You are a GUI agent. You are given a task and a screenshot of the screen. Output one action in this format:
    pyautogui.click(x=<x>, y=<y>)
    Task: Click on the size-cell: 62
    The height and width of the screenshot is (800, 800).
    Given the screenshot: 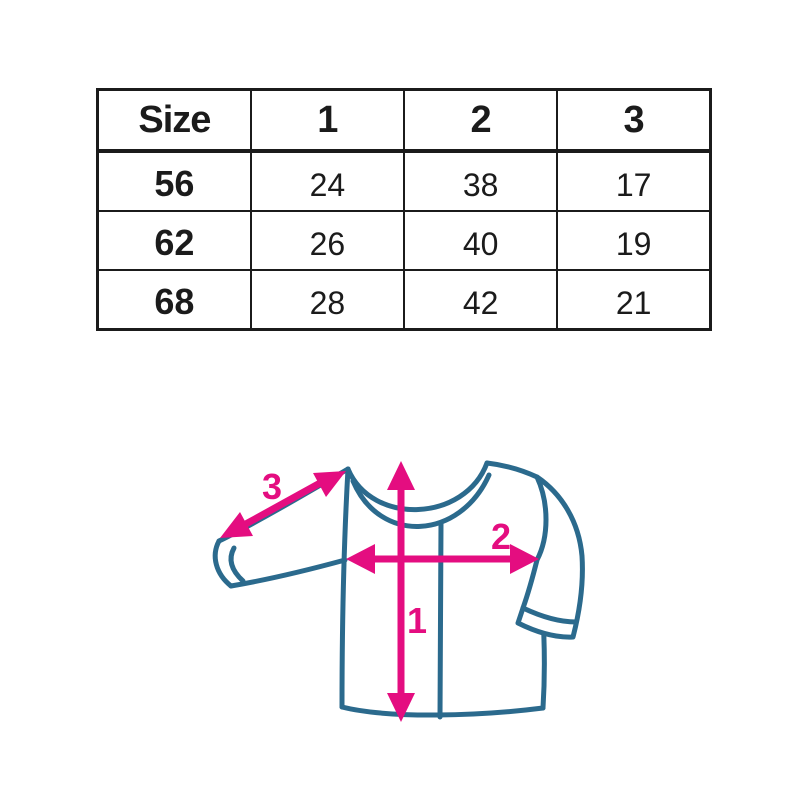 What is the action you would take?
    pyautogui.click(x=174, y=240)
    